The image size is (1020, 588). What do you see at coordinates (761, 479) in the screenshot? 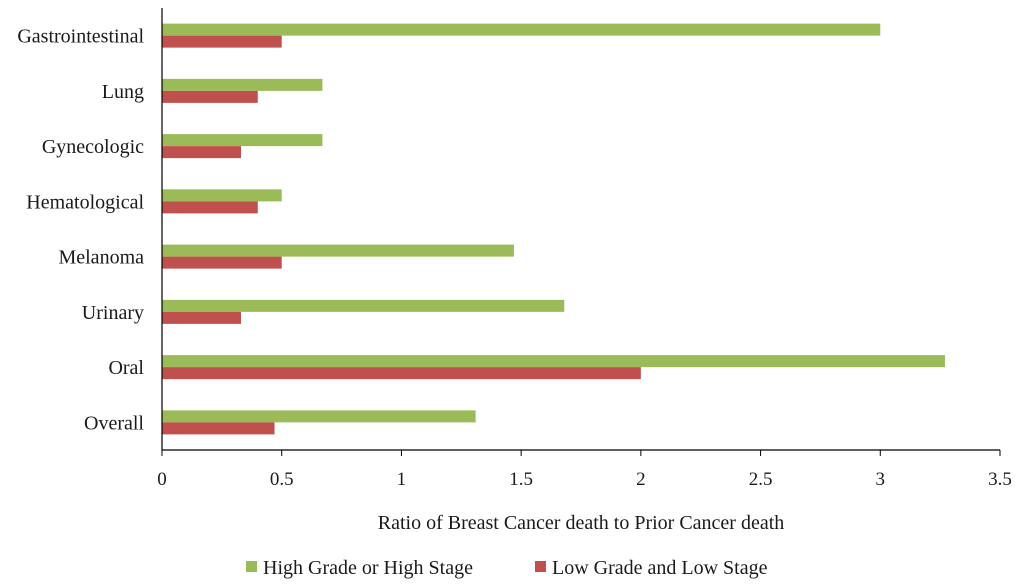
I see `x-tick-label: 2.5` at bounding box center [761, 479].